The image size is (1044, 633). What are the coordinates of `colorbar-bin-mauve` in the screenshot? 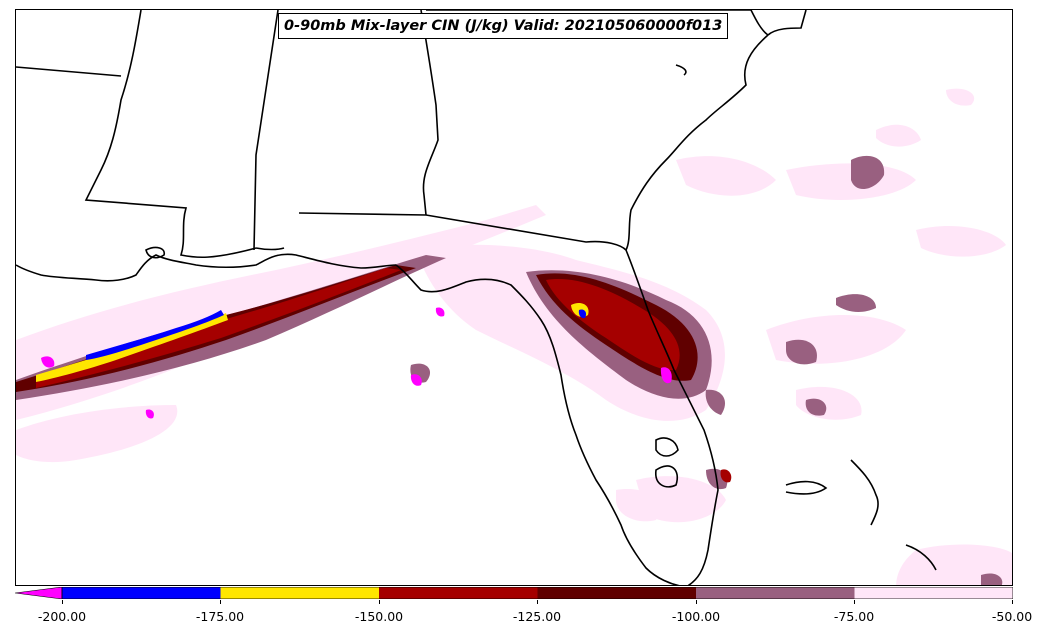 It's located at (775, 593).